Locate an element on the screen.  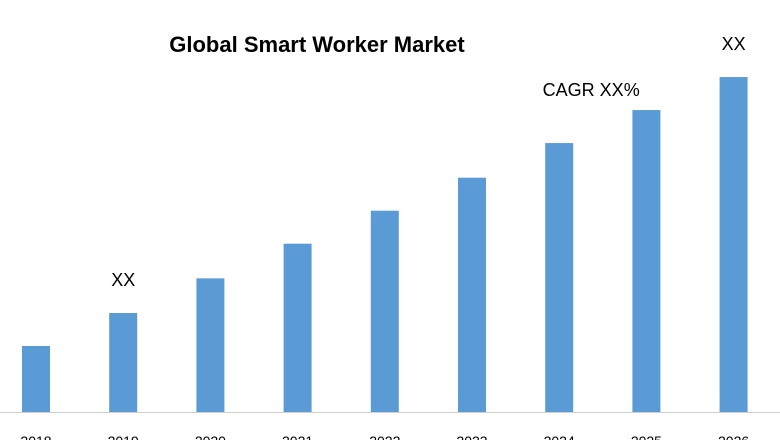
x-tick-label-2024: 2024 is located at coordinates (559, 436).